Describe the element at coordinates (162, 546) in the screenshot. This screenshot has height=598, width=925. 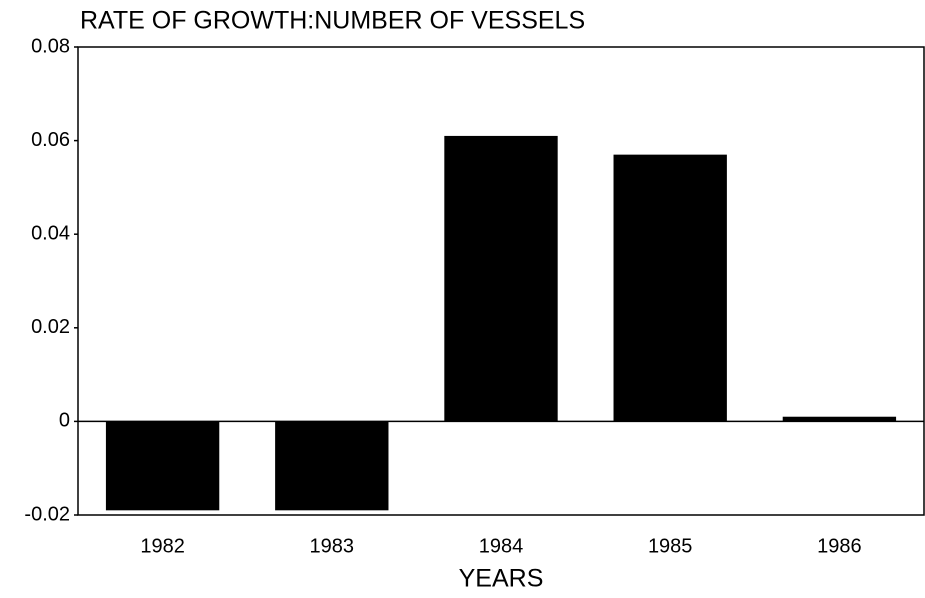
I see `x-tick-label: 1982` at that location.